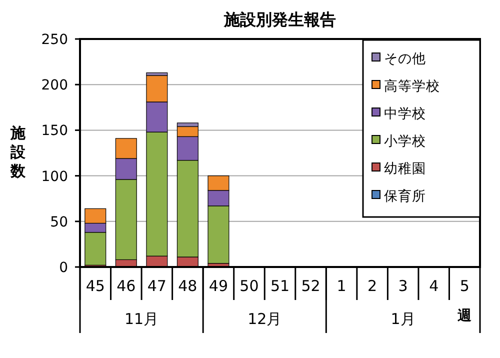 This screenshot has height=358, width=500. What do you see at coordinates (126, 286) in the screenshot?
I see `x-tick-label: 46` at bounding box center [126, 286].